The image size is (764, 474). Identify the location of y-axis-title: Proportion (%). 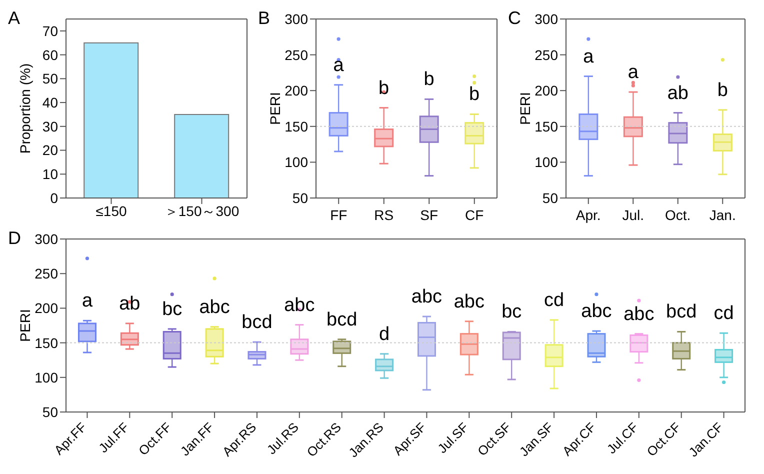
(24, 108).